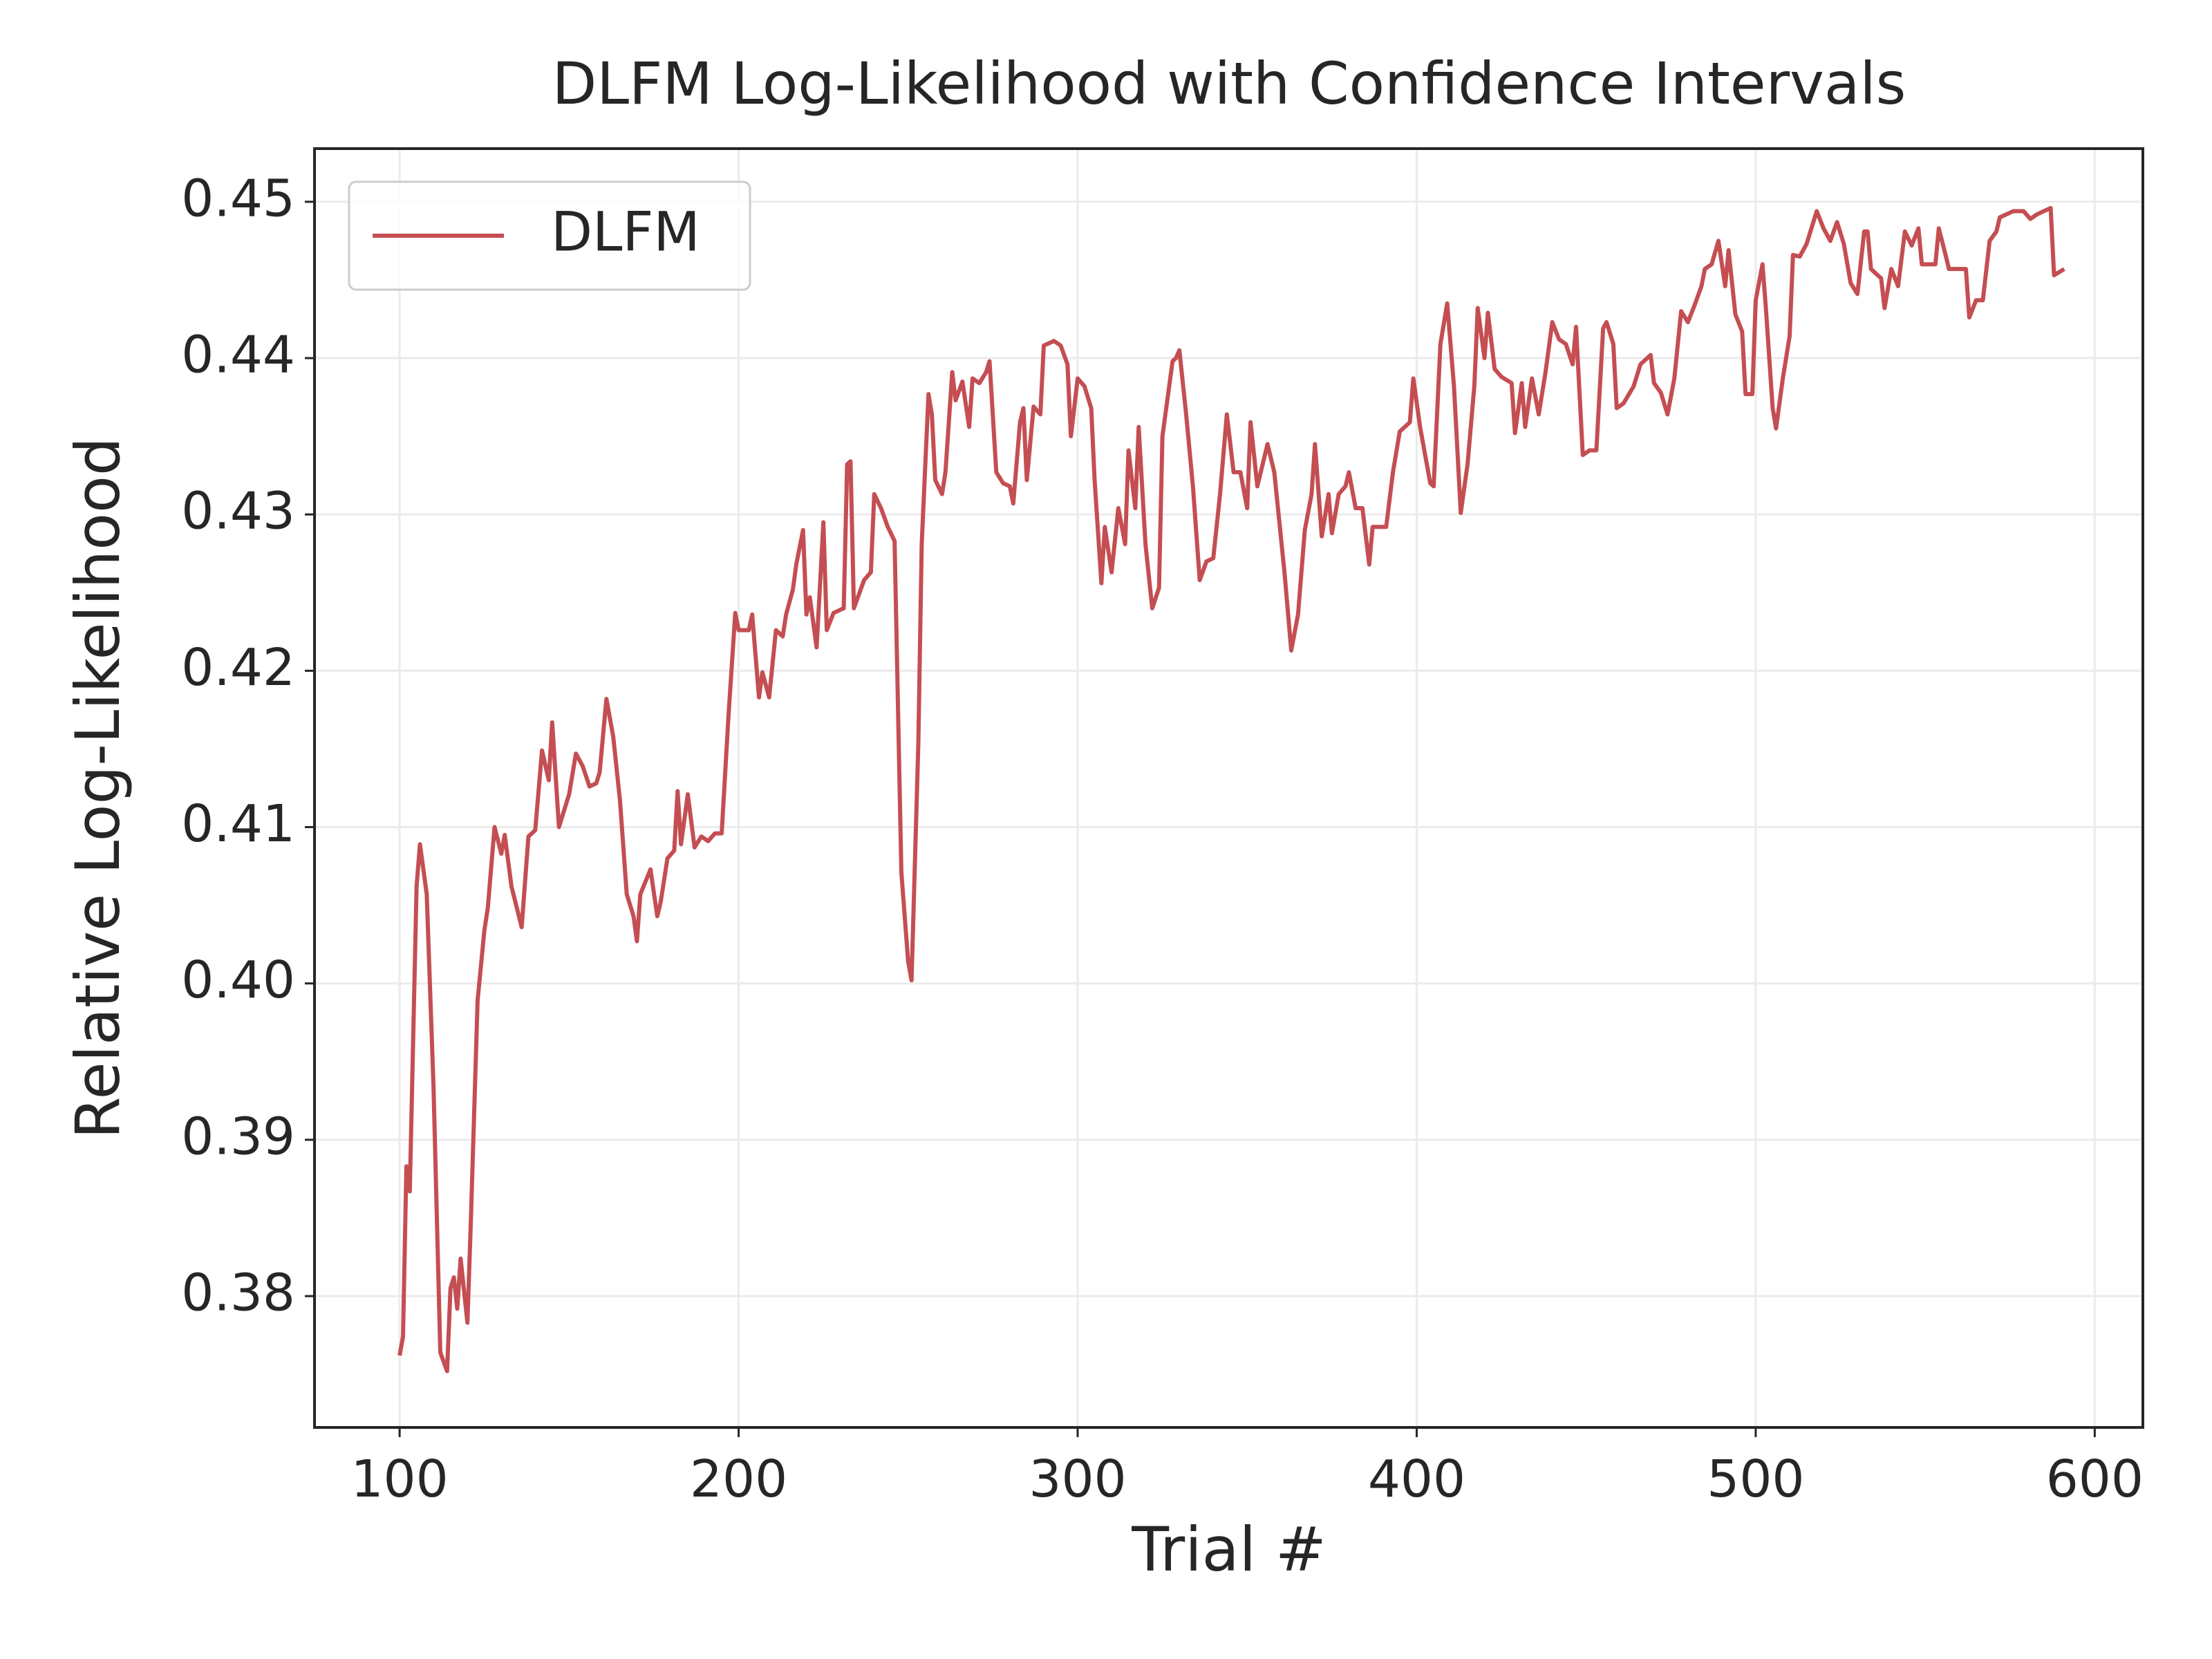 The image size is (2212, 1659). I want to click on legend: DLFM, so click(549, 235).